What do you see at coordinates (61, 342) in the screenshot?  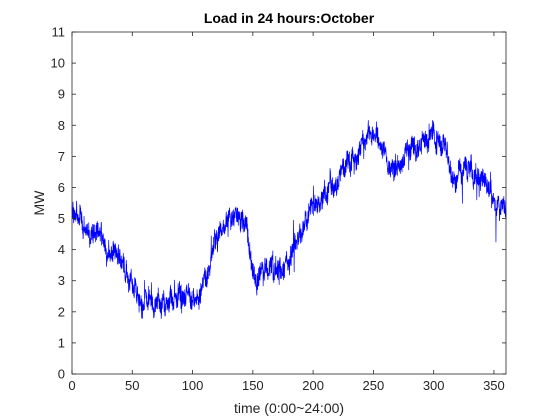 I see `y-tick-label: 1` at bounding box center [61, 342].